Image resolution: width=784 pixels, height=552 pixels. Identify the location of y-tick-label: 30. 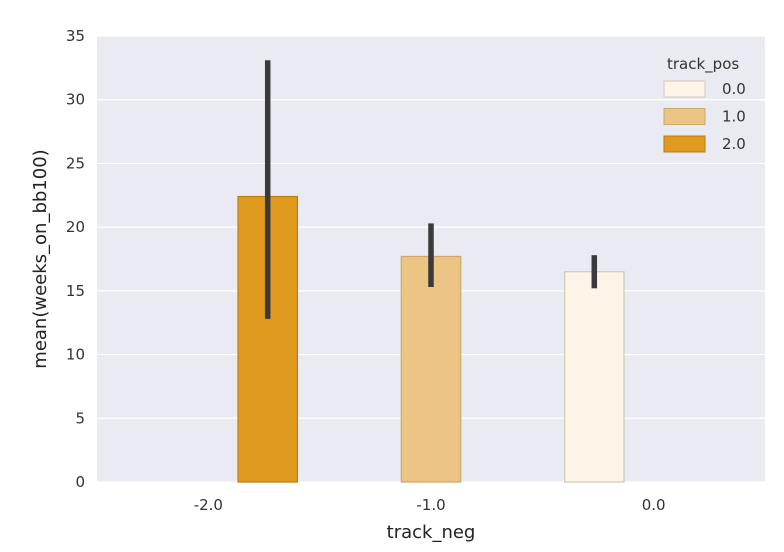
(75, 100).